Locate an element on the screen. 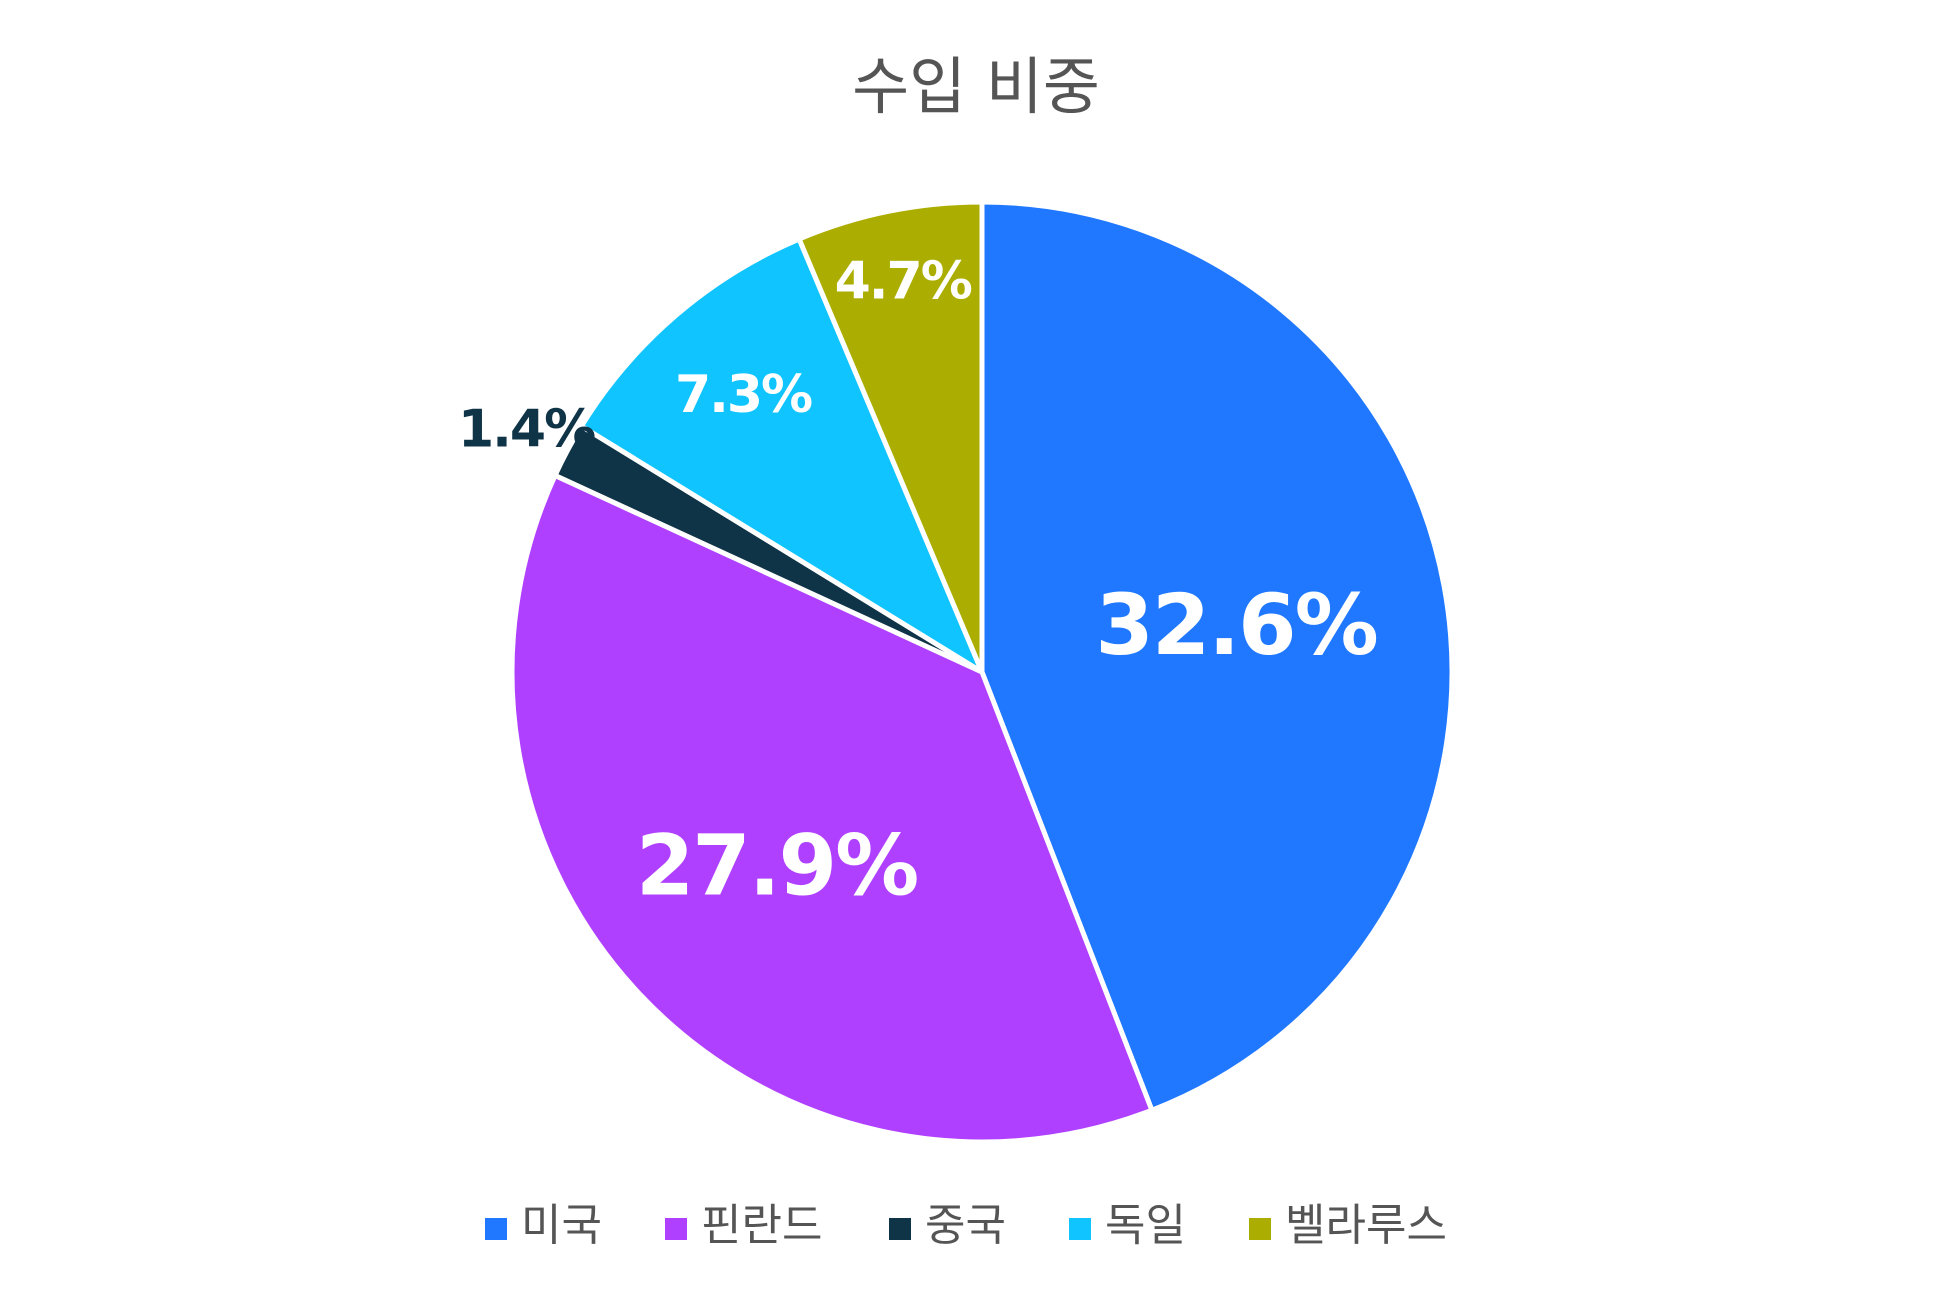  legend-label-2: 핀란드 is located at coordinates (761, 1225).